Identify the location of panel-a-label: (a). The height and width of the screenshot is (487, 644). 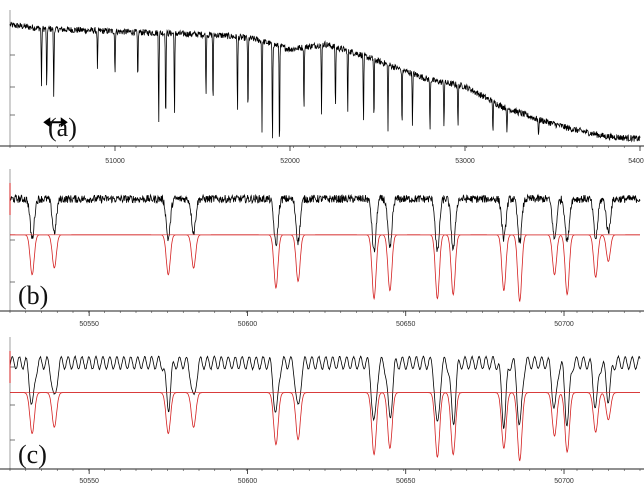
(62, 127).